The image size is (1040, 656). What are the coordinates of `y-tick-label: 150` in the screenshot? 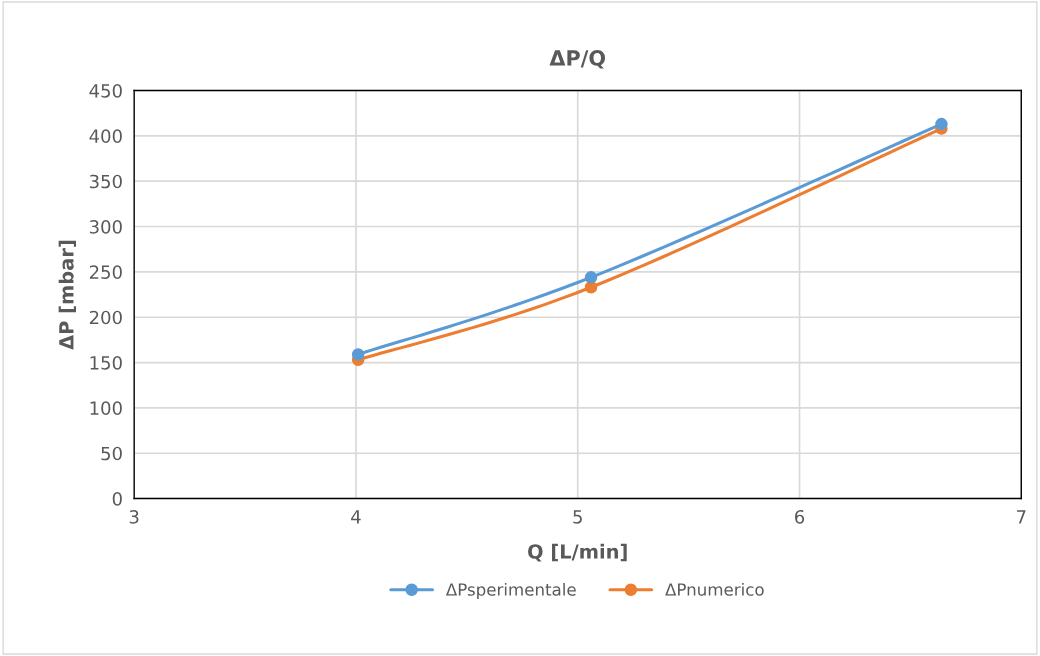 It's located at (106, 363).